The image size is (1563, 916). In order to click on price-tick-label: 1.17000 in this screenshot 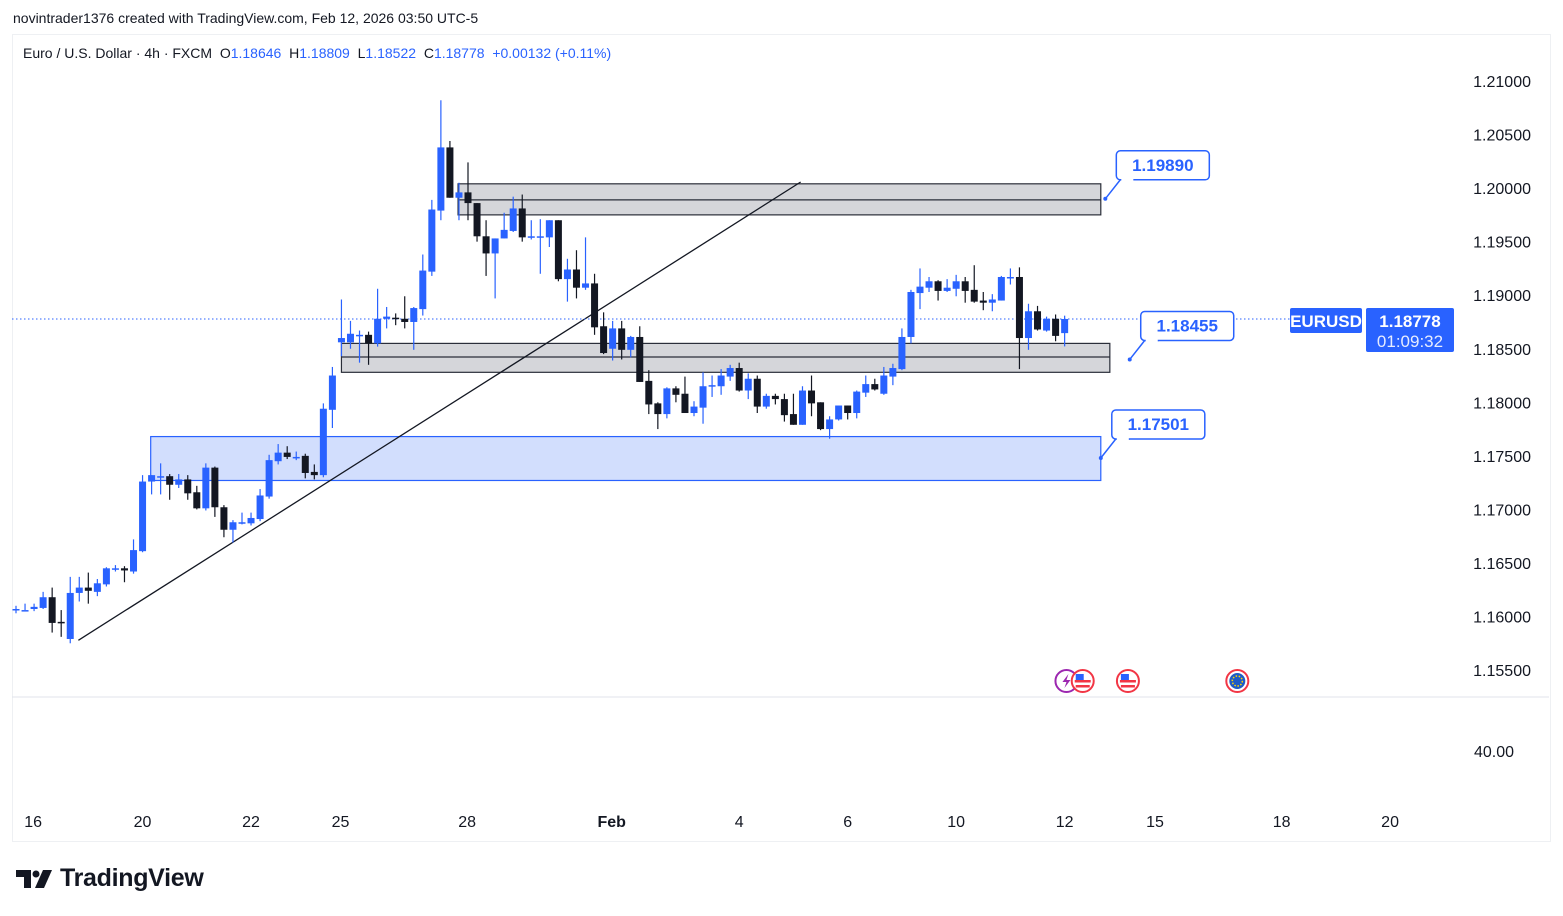, I will do `click(1502, 510)`.